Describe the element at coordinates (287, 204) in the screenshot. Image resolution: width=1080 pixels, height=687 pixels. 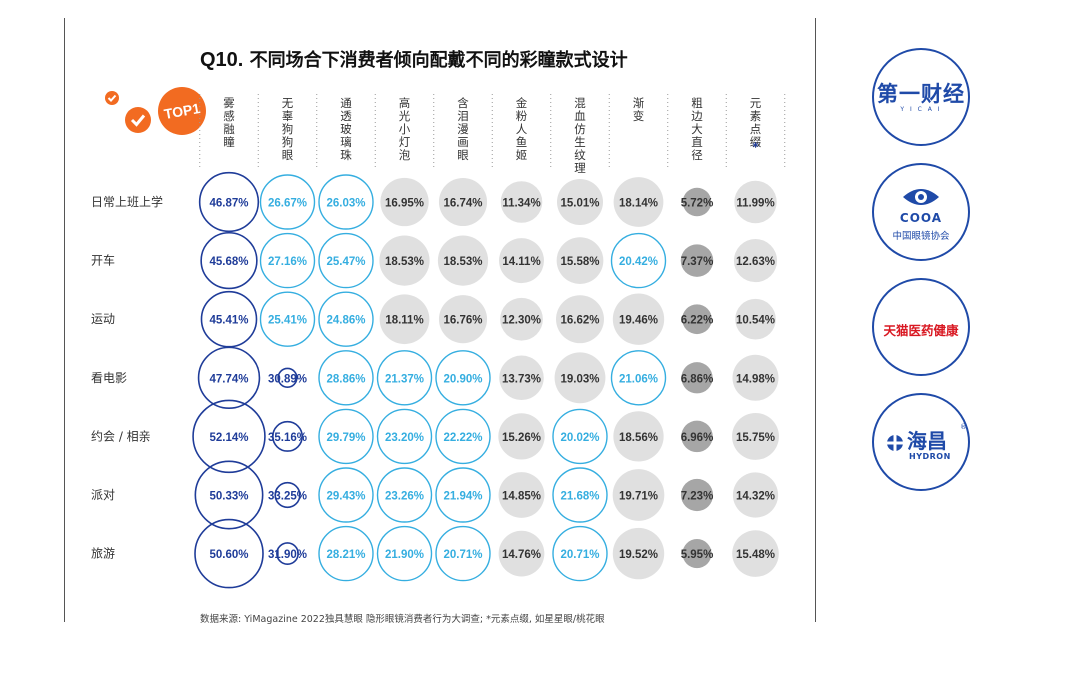
I see `bubble-value-label: 26.67%` at that location.